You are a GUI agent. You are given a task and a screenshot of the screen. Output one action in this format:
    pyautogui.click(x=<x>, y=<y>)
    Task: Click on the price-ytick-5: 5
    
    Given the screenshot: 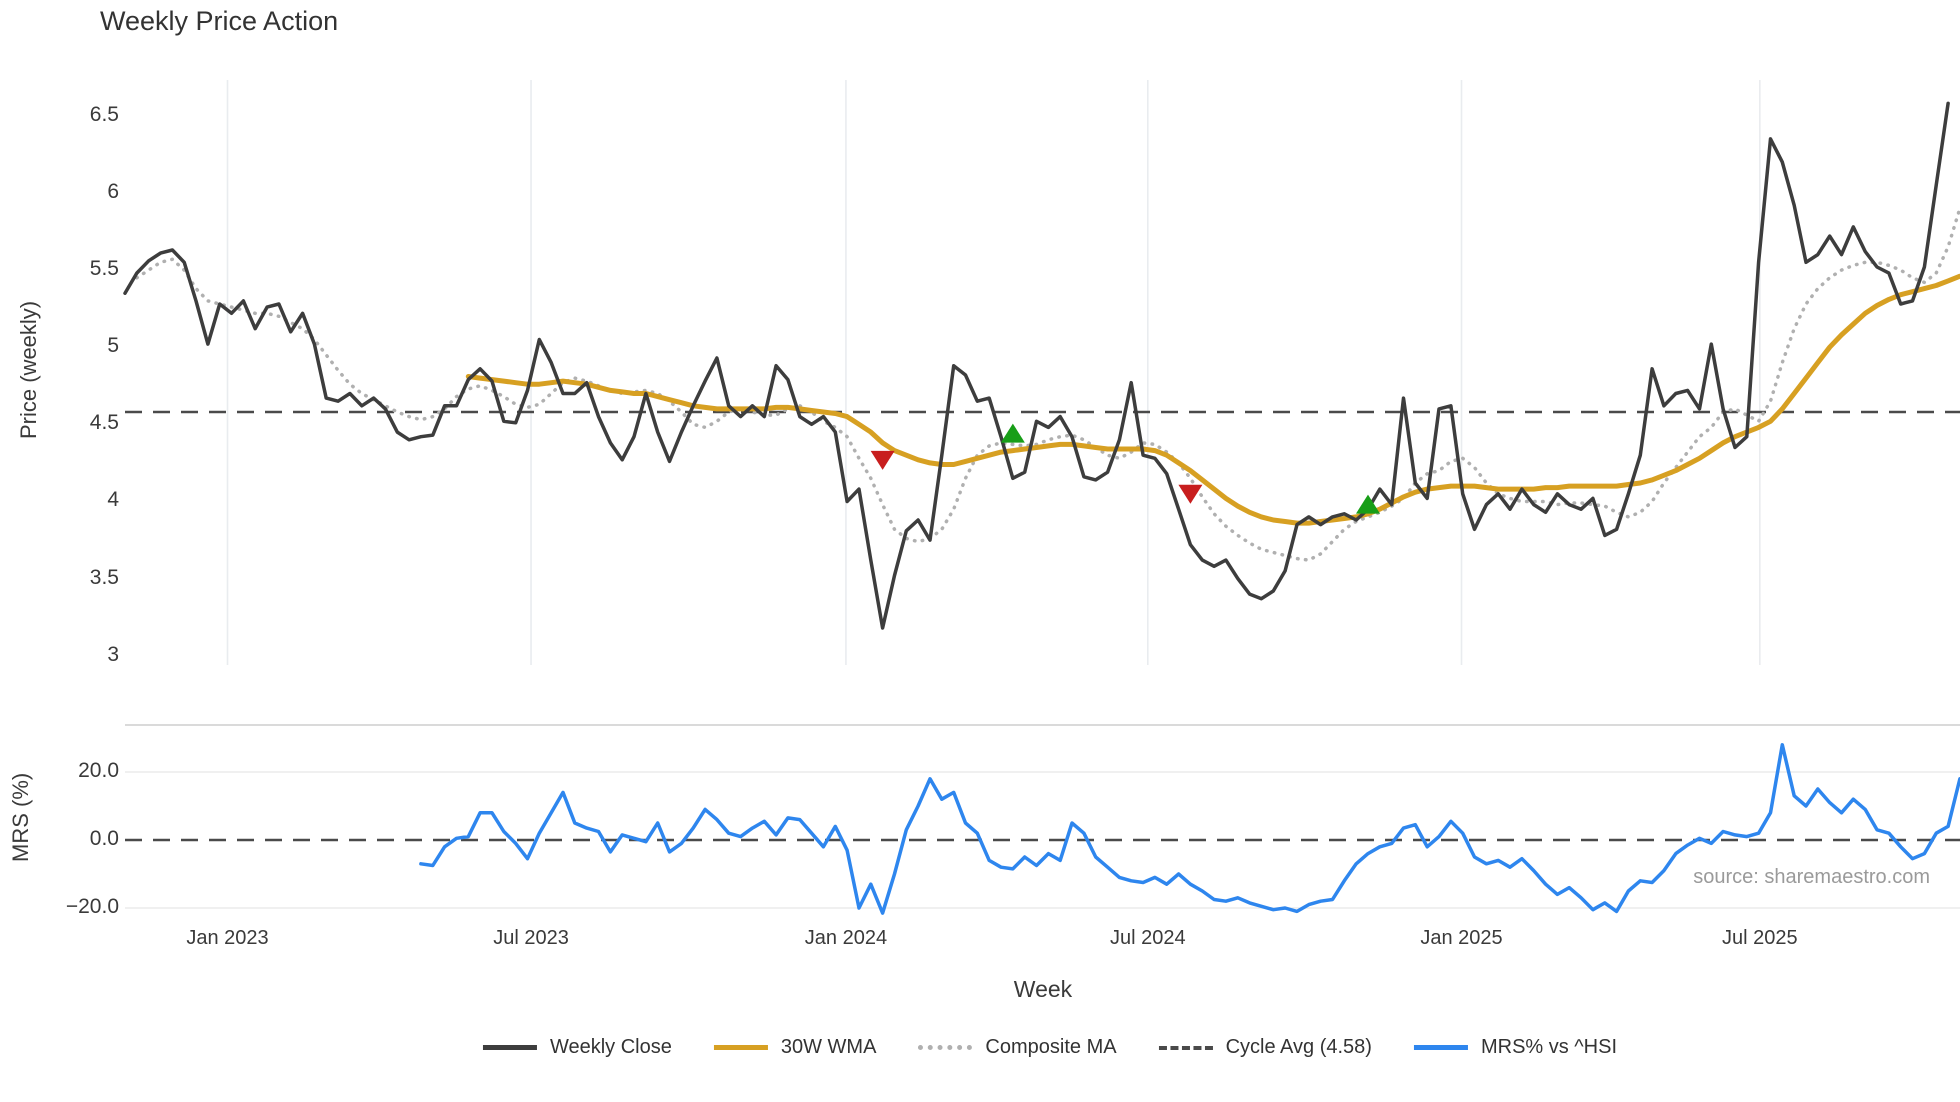 What is the action you would take?
    pyautogui.click(x=113, y=346)
    